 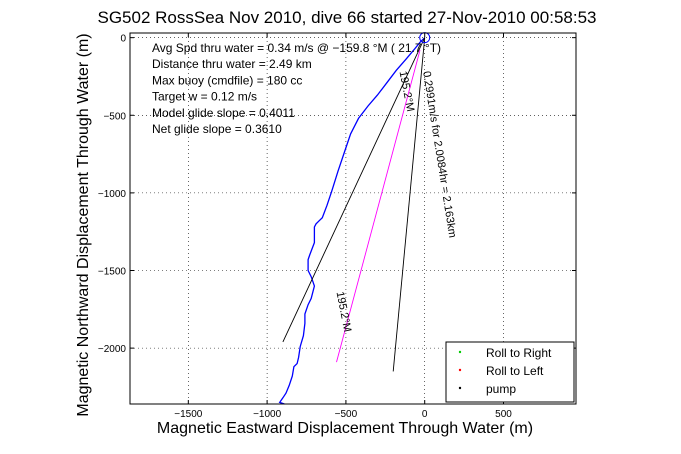 What do you see at coordinates (425, 414) in the screenshot?
I see `x-tick-label: 0` at bounding box center [425, 414].